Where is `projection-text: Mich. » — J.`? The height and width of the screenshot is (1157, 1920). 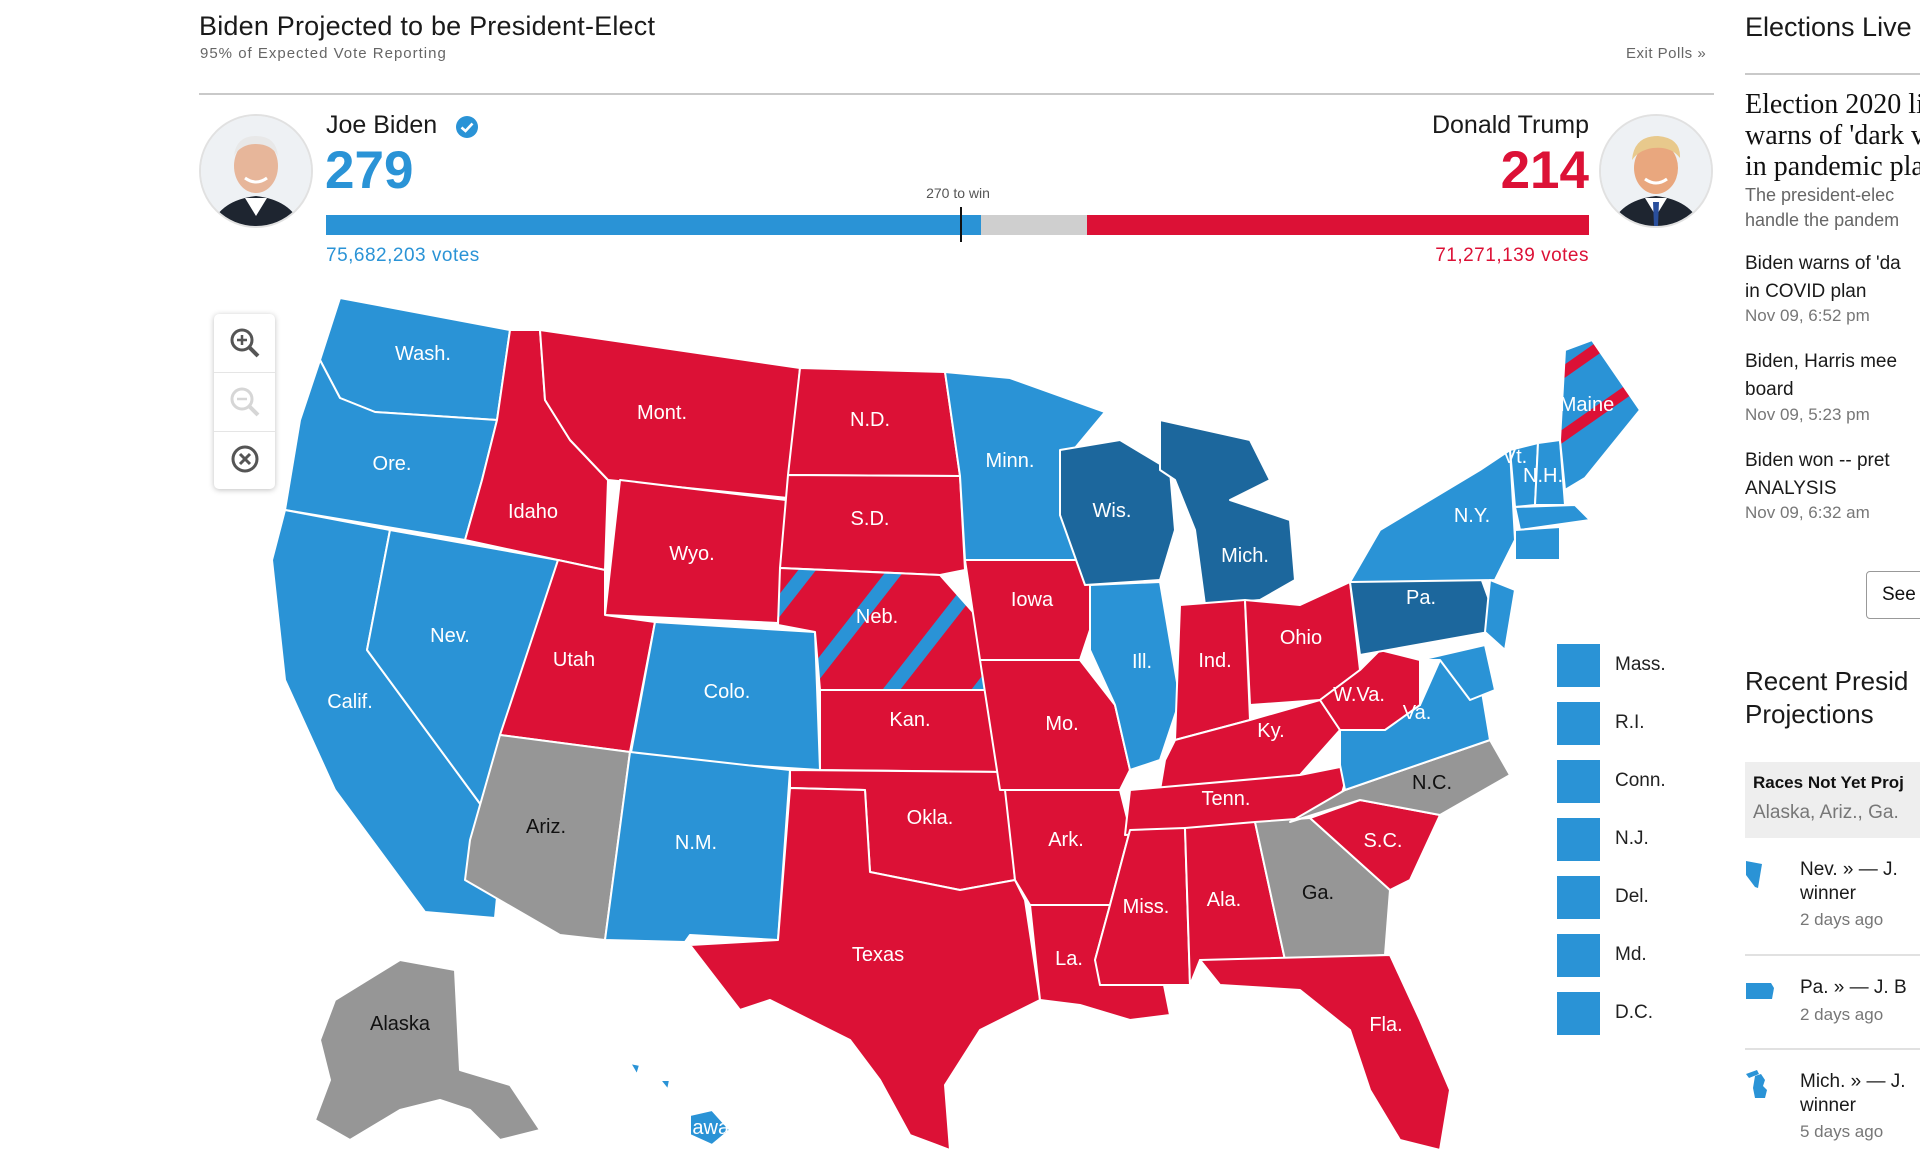 projection-text: Mich. » — J. is located at coordinates (1853, 1081).